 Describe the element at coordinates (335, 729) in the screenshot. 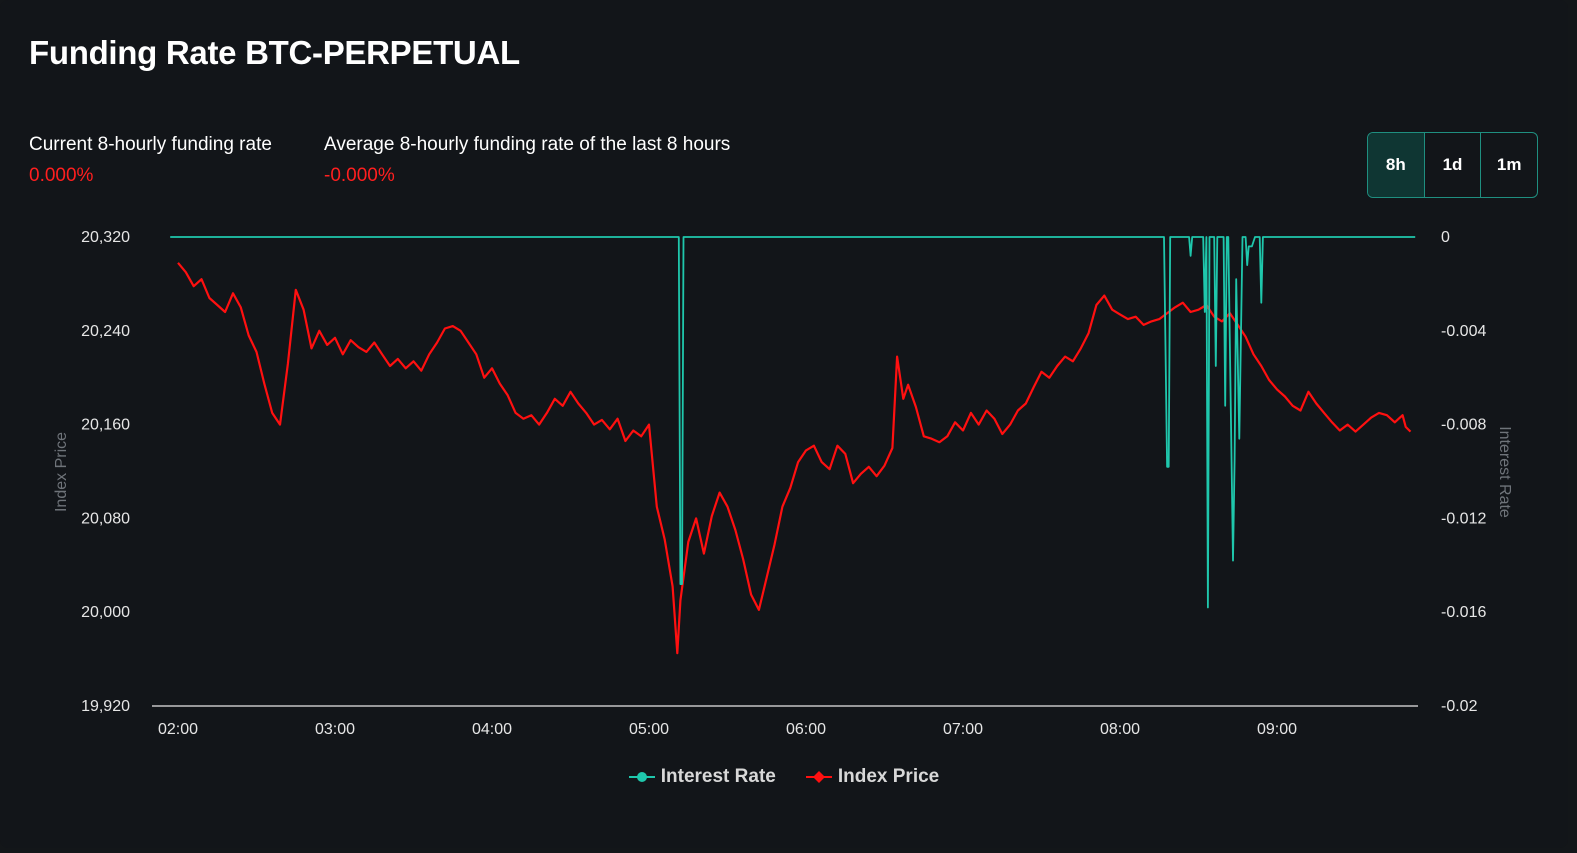

I see `x-tick-label: 03:00` at that location.